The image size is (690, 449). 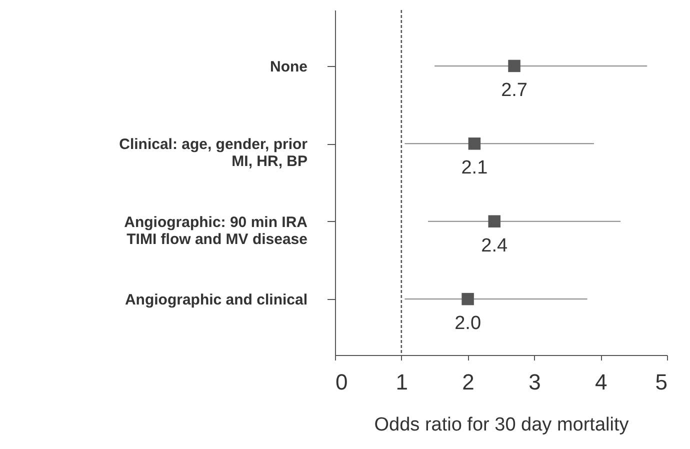 What do you see at coordinates (494, 245) in the screenshot?
I see `data-label: 2.4` at bounding box center [494, 245].